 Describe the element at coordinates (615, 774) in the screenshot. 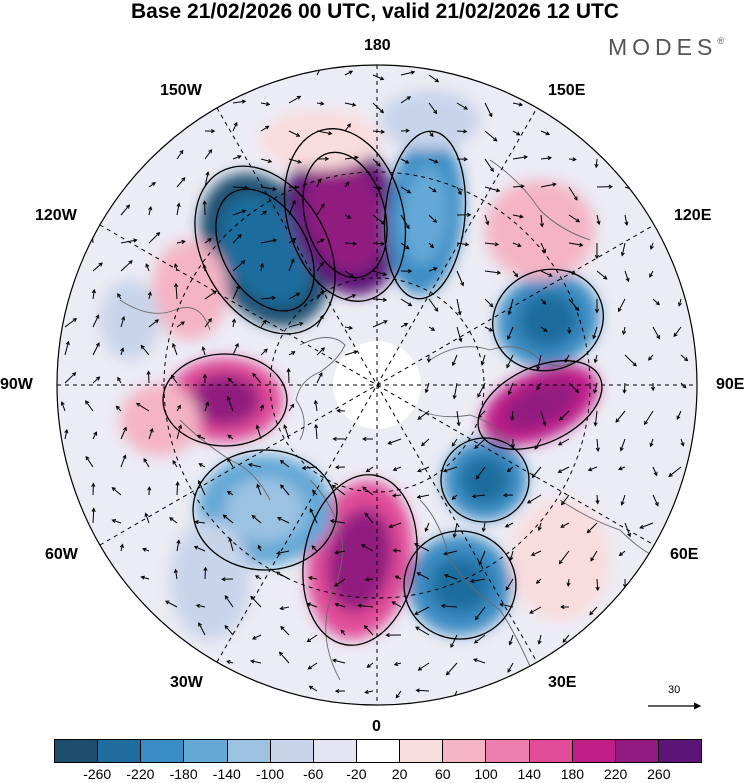

I see `colorbar-tick-label: 220` at that location.